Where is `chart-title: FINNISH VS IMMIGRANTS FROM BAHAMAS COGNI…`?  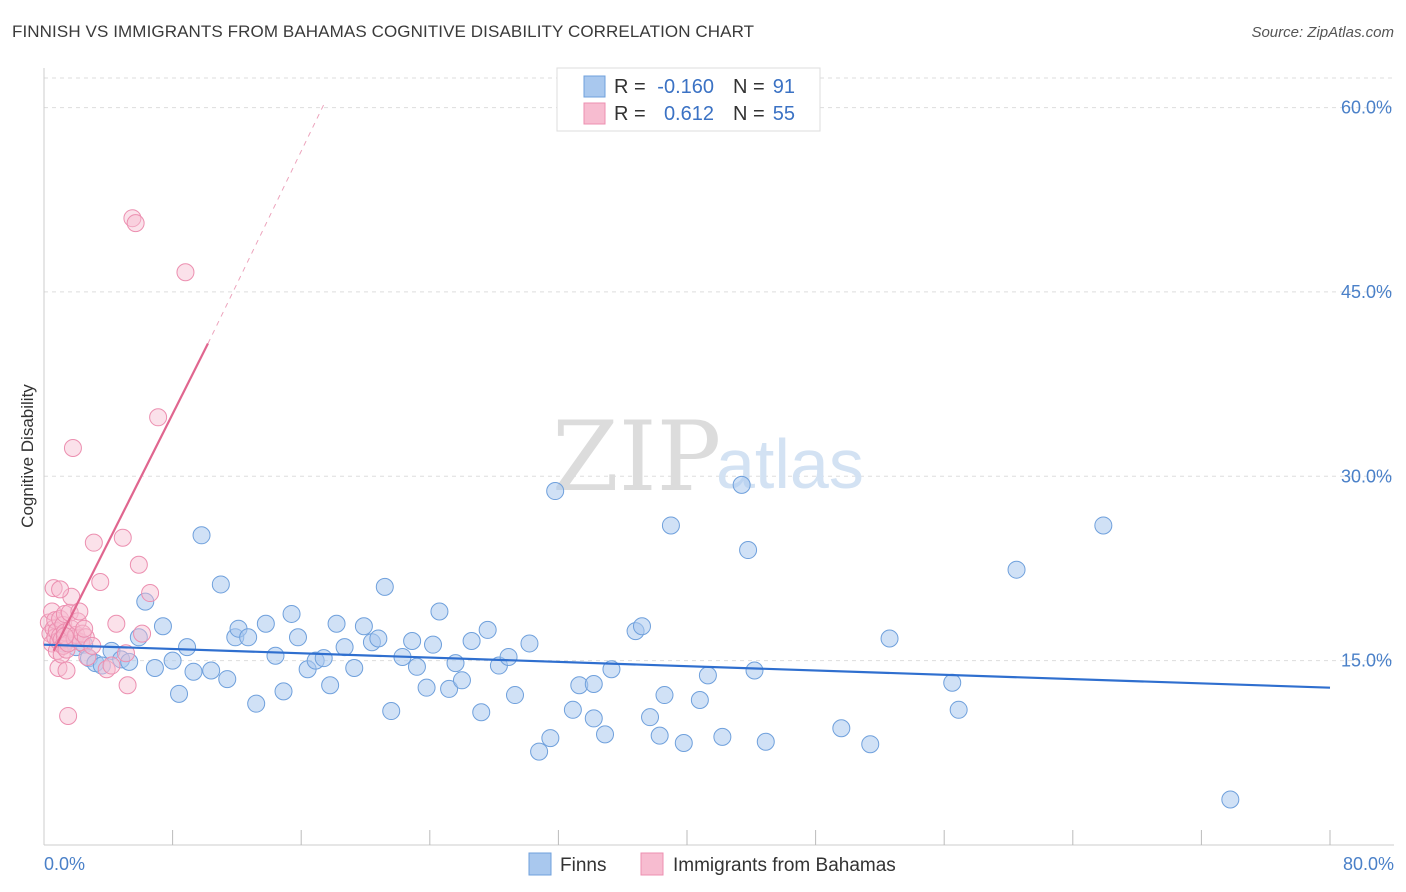 chart-title: FINNISH VS IMMIGRANTS FROM BAHAMAS COGNI… is located at coordinates (383, 31).